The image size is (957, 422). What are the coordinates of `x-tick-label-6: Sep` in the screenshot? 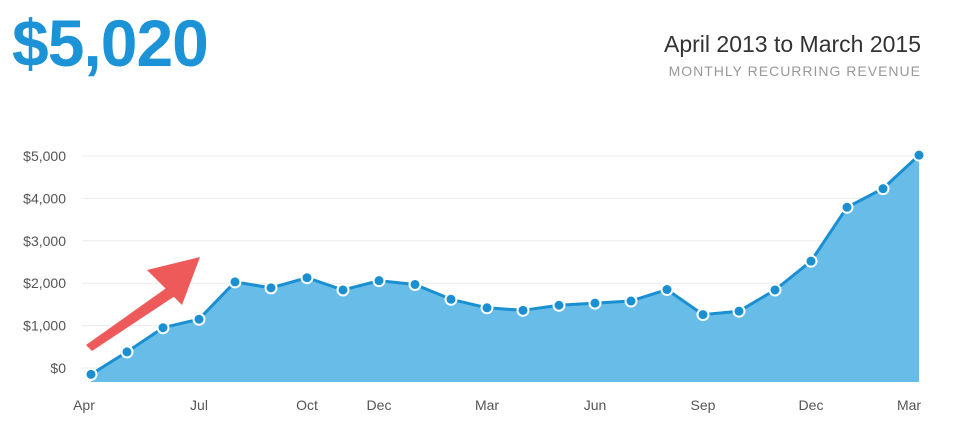 It's located at (703, 405).